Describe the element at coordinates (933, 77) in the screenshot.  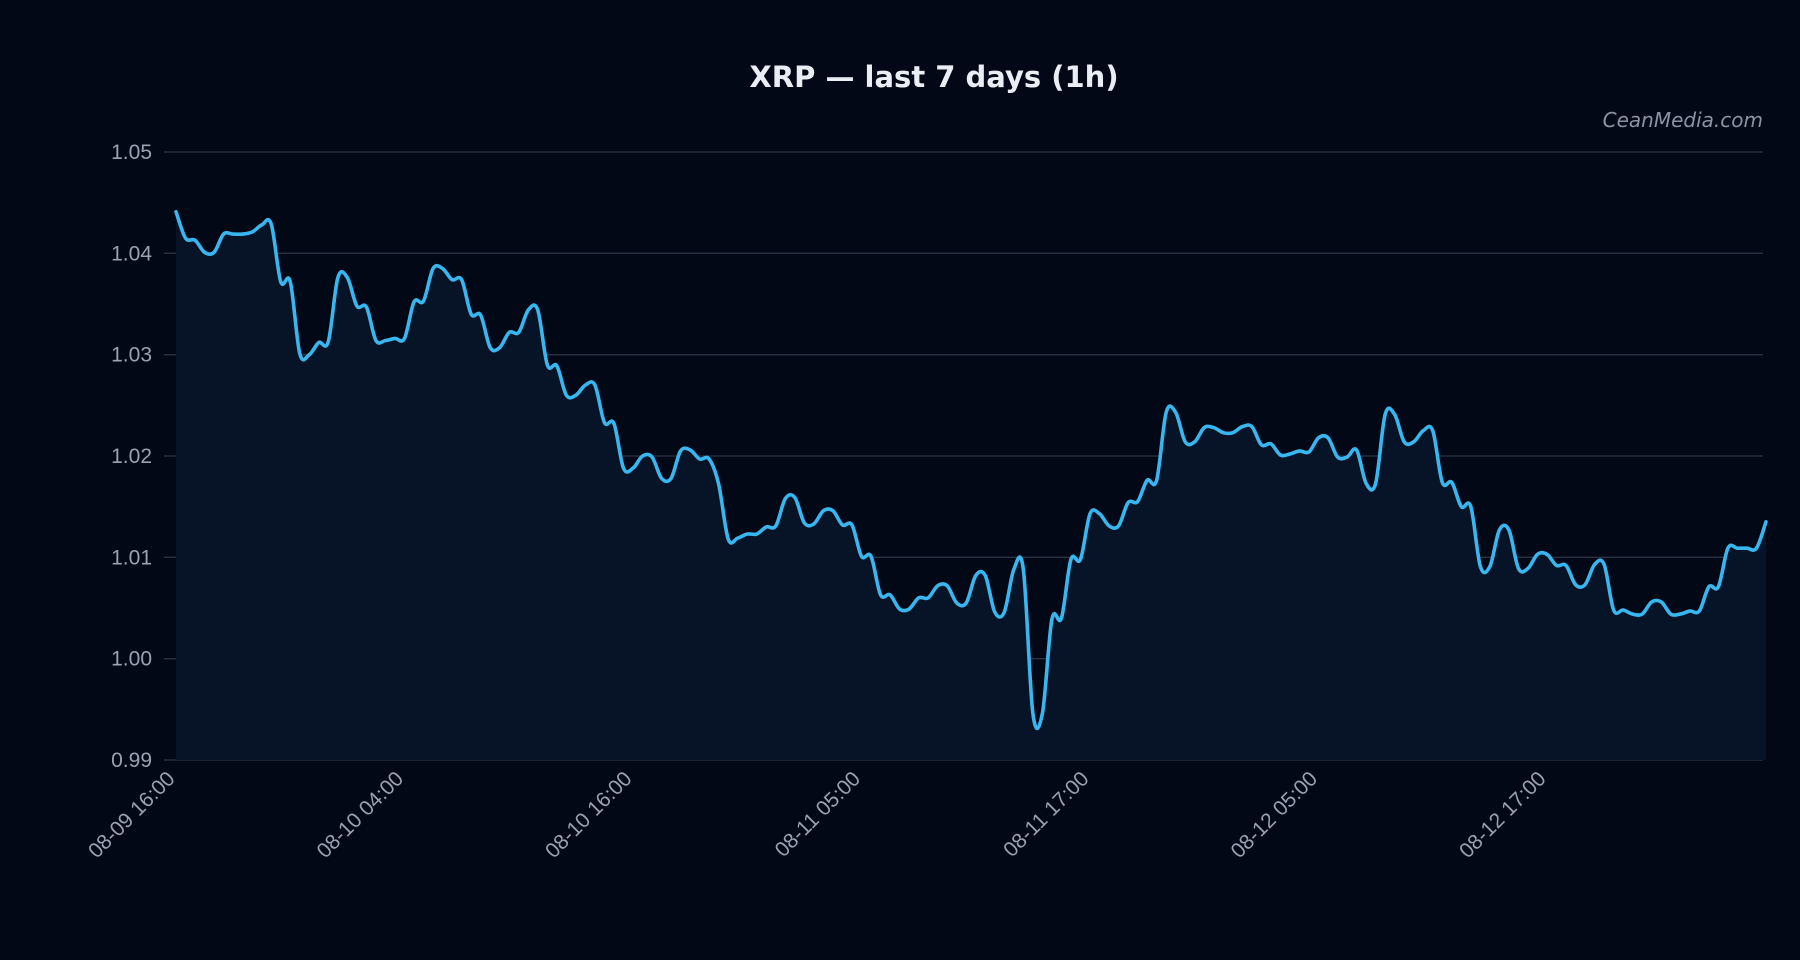
I see `chart-title: XRP — last 7 days (1h)` at that location.